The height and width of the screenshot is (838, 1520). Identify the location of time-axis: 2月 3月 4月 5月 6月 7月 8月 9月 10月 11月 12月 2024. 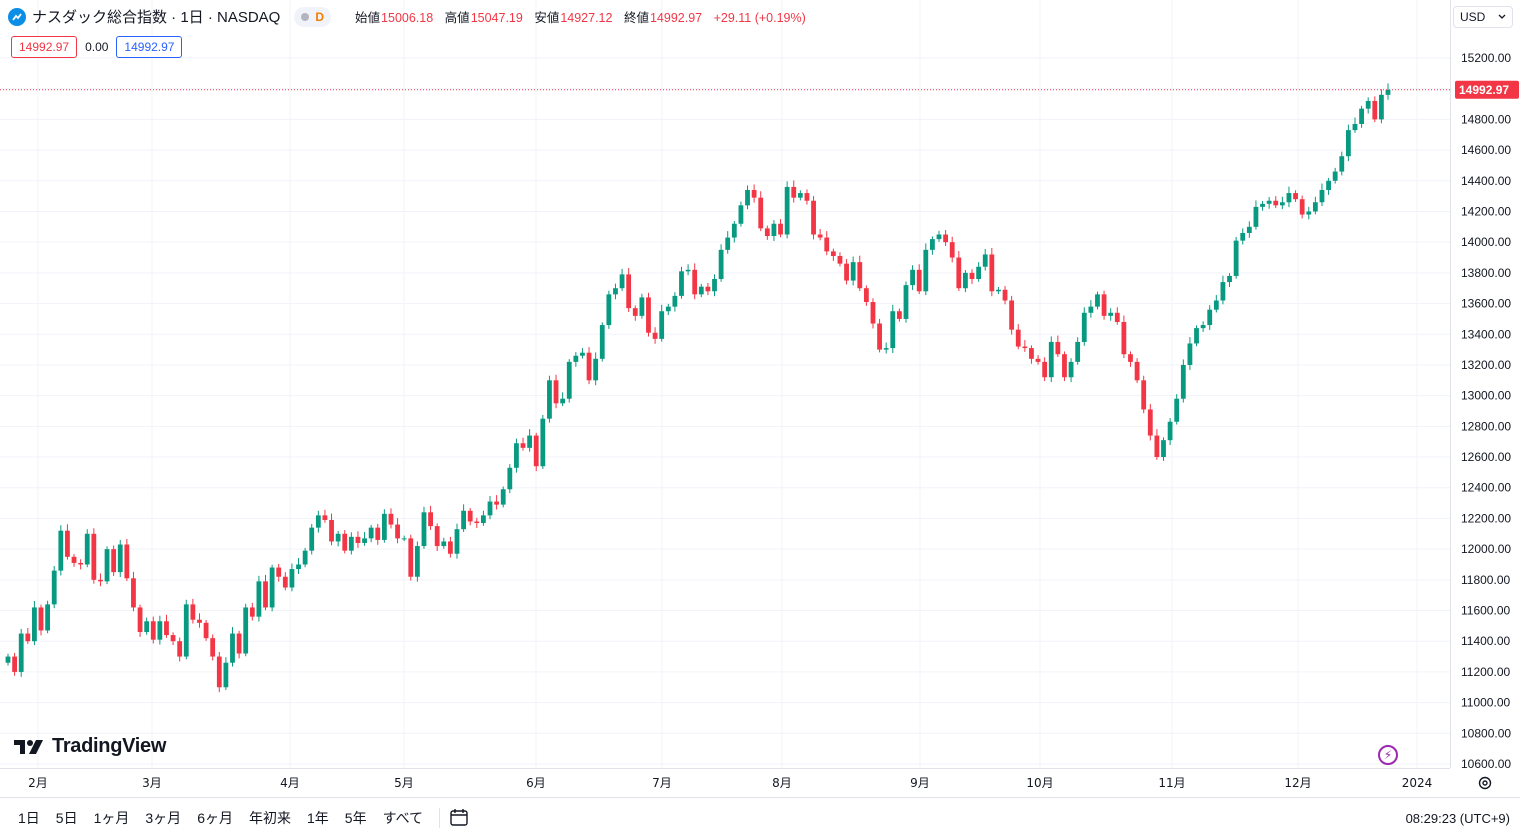
(725, 782).